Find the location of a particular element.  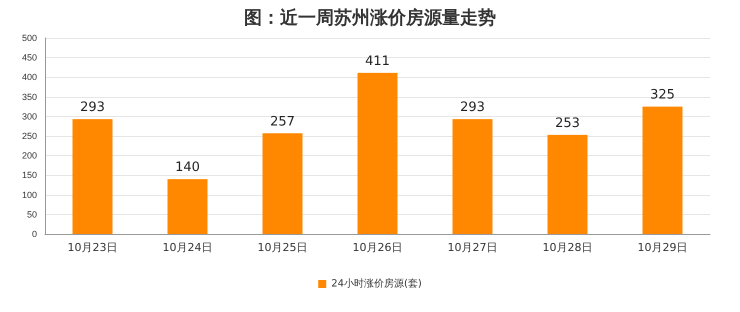

y-tick-label: 300 is located at coordinates (29, 116).